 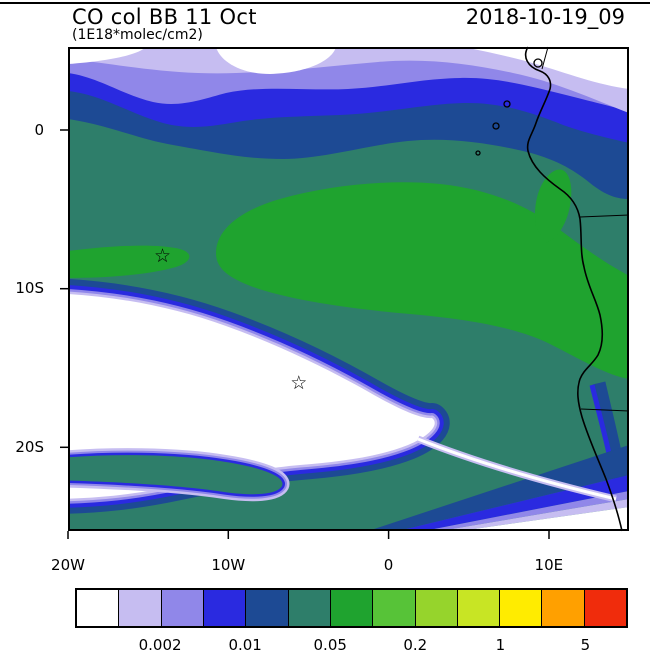 I want to click on colorbar-label: 1, so click(x=500, y=645).